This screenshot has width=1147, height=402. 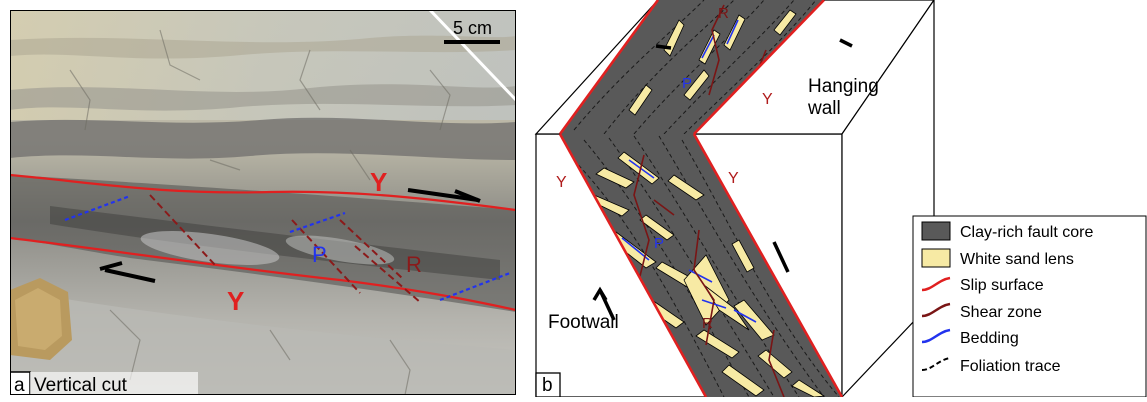 I want to click on tan-band, so click(x=263, y=47).